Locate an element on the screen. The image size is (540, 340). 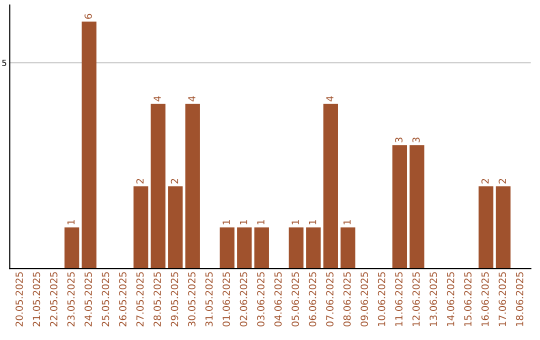
data-label: 6 is located at coordinates (88, 16).